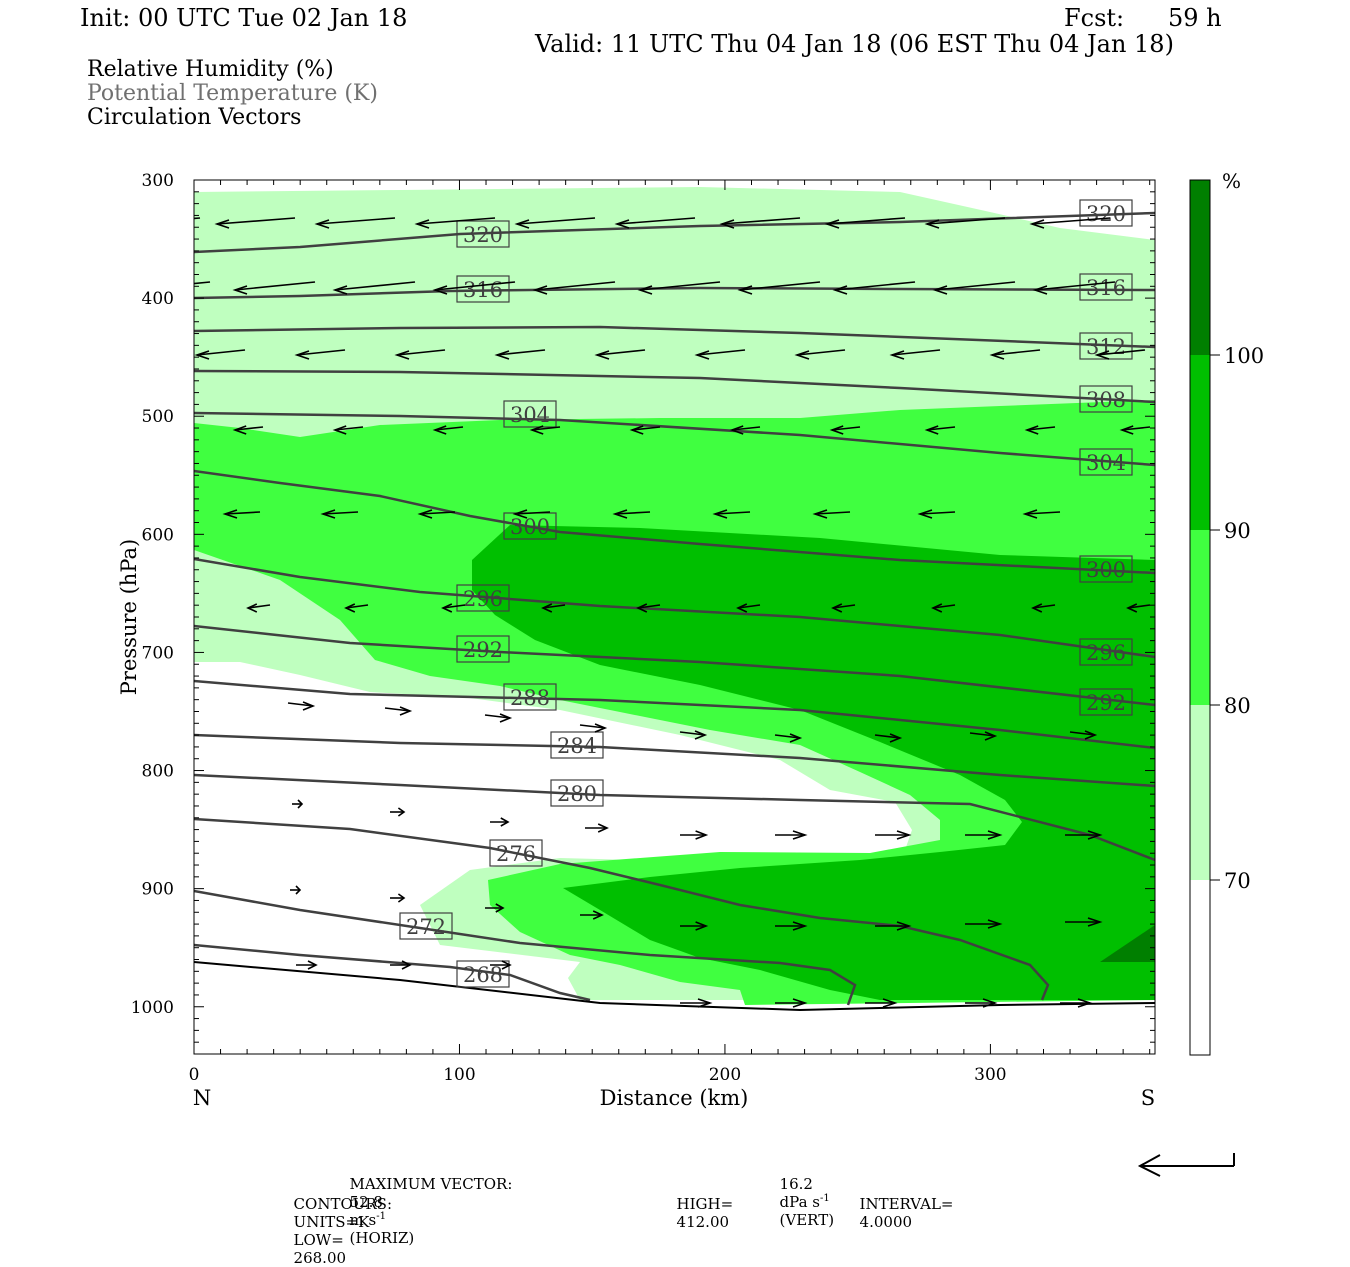  What do you see at coordinates (431, 1184) in the screenshot?
I see `max-vector-label: MAXIMUM VECTOR:` at bounding box center [431, 1184].